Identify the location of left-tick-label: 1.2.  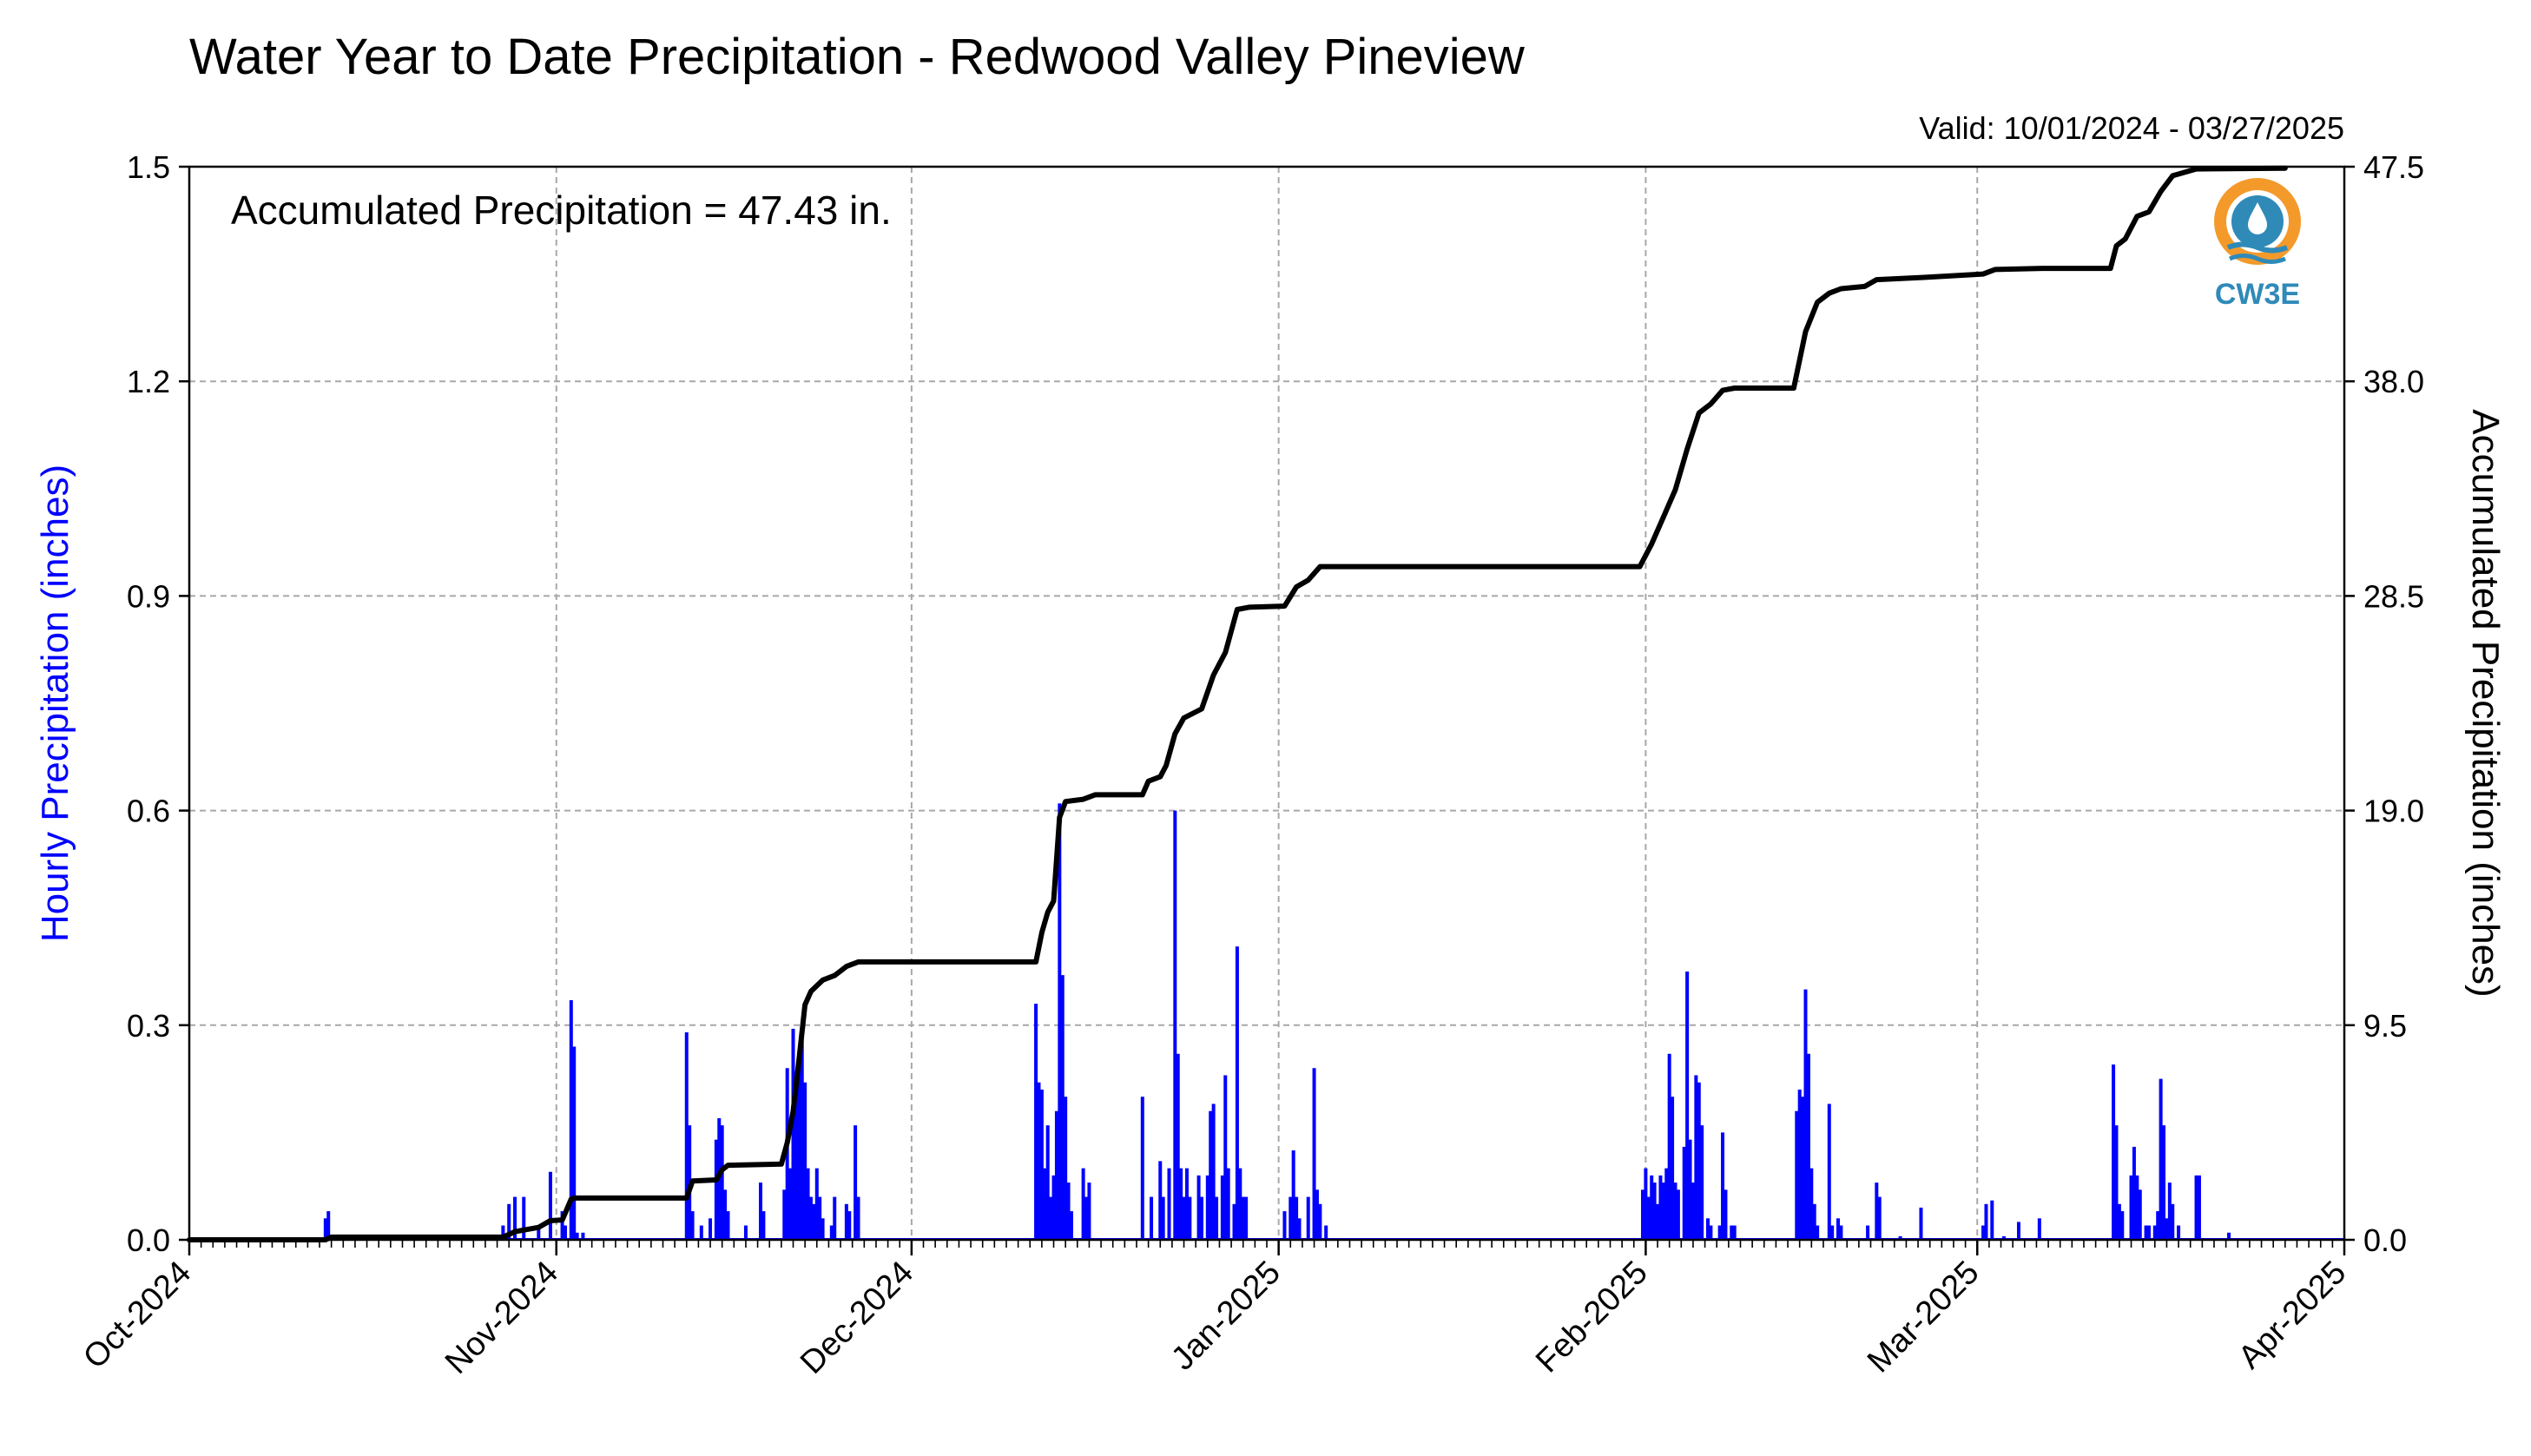
(148, 381).